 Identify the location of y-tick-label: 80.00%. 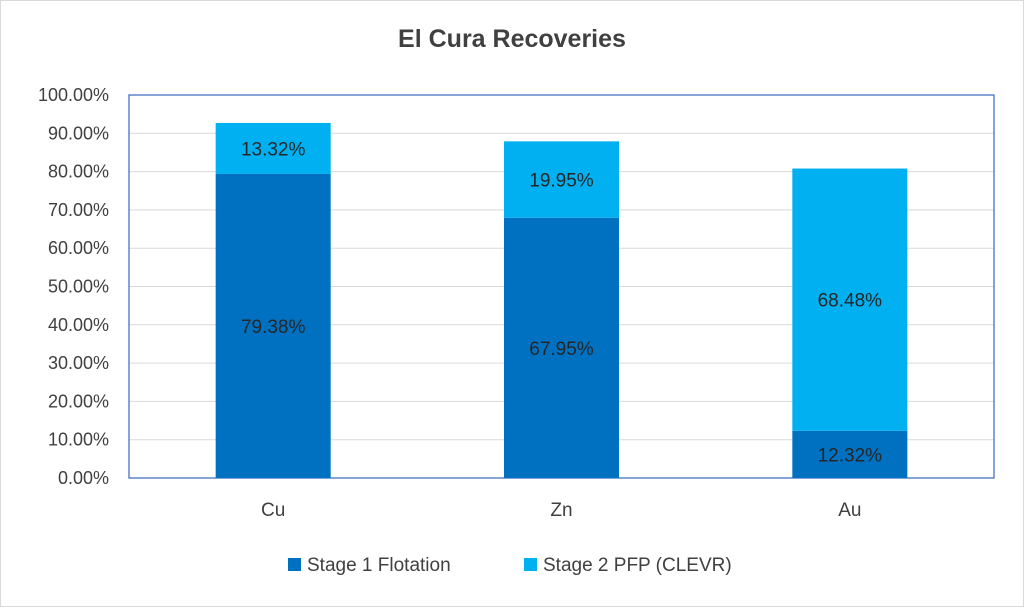
(78, 172).